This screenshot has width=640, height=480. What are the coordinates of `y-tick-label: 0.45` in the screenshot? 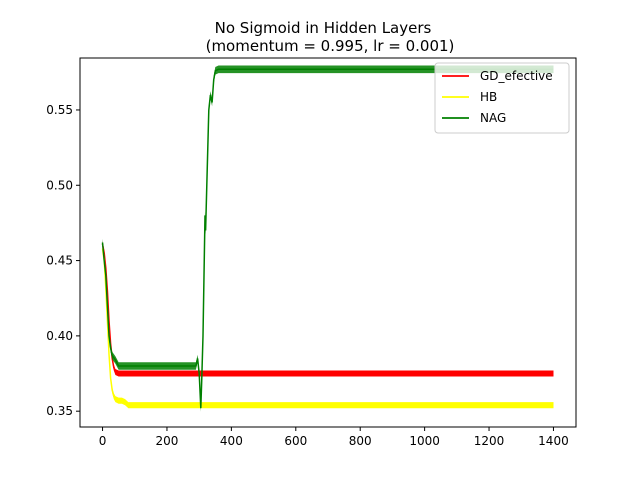 It's located at (59, 261).